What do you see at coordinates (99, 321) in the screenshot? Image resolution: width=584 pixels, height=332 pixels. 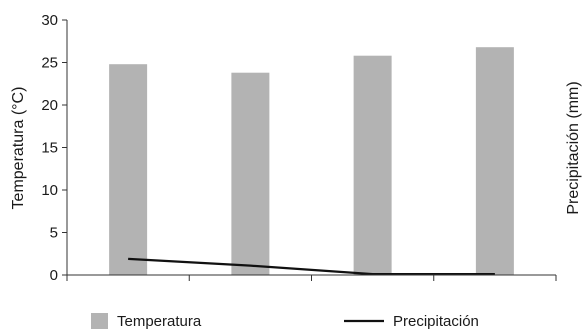 I see `legend-swatch-temperatura` at bounding box center [99, 321].